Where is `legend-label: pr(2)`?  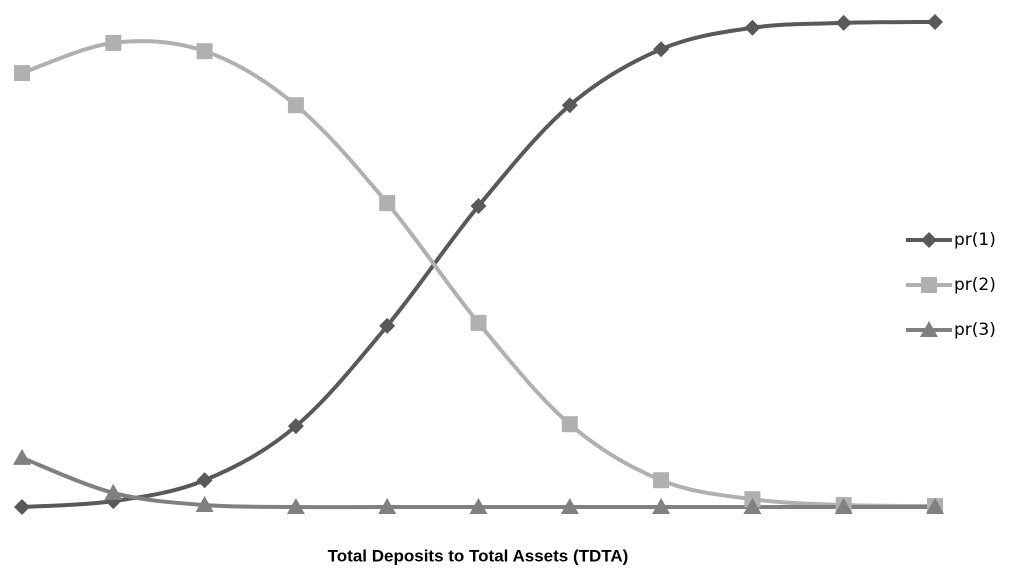
legend-label: pr(2) is located at coordinates (975, 285).